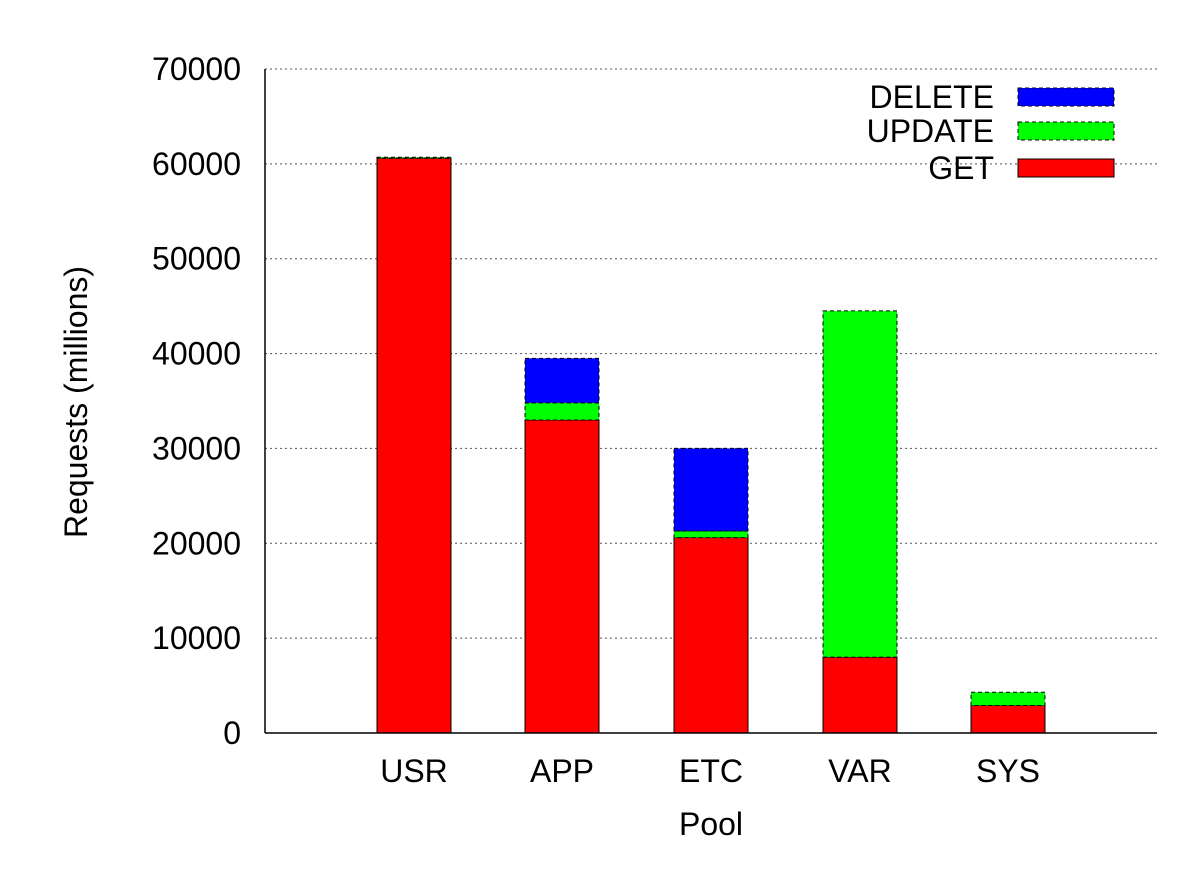 This screenshot has width=1184, height=878. What do you see at coordinates (562, 411) in the screenshot?
I see `bar-segment-update-app` at bounding box center [562, 411].